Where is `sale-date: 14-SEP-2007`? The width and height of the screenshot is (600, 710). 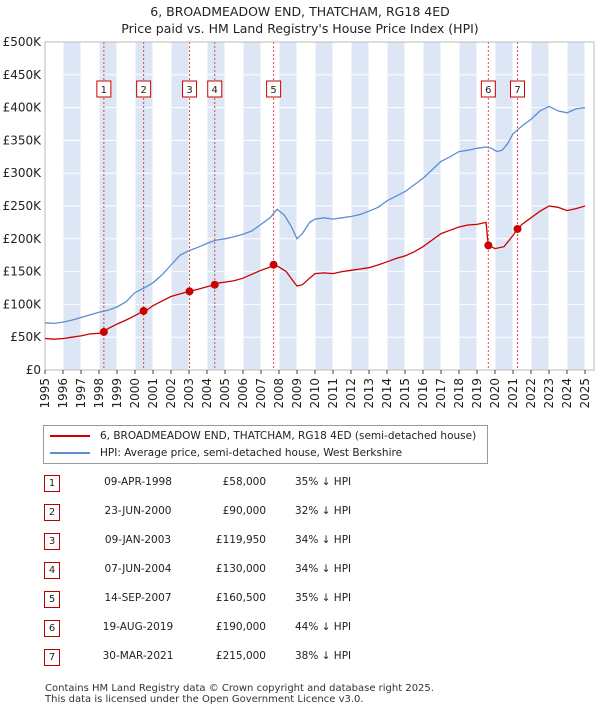 sale-date: 14-SEP-2007 is located at coordinates (138, 598).